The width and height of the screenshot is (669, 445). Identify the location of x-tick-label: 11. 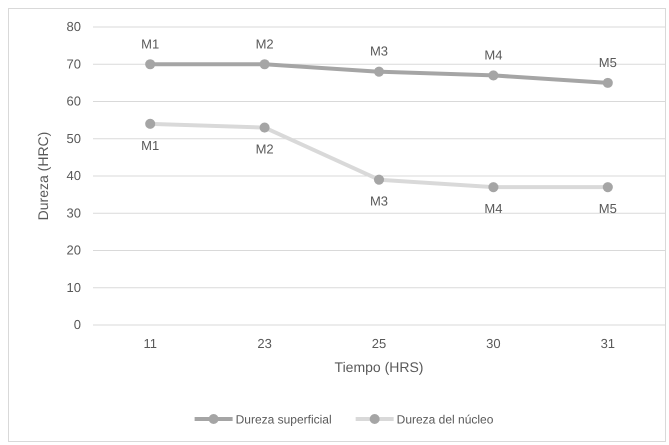
(150, 344).